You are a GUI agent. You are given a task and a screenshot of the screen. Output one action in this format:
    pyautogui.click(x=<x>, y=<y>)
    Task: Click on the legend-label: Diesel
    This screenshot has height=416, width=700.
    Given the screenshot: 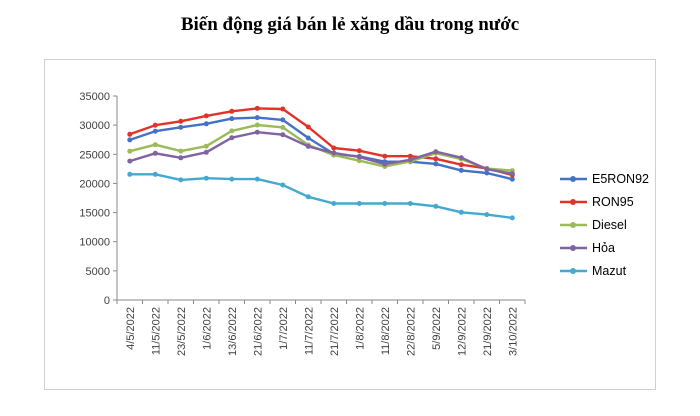 What is the action you would take?
    pyautogui.click(x=609, y=224)
    